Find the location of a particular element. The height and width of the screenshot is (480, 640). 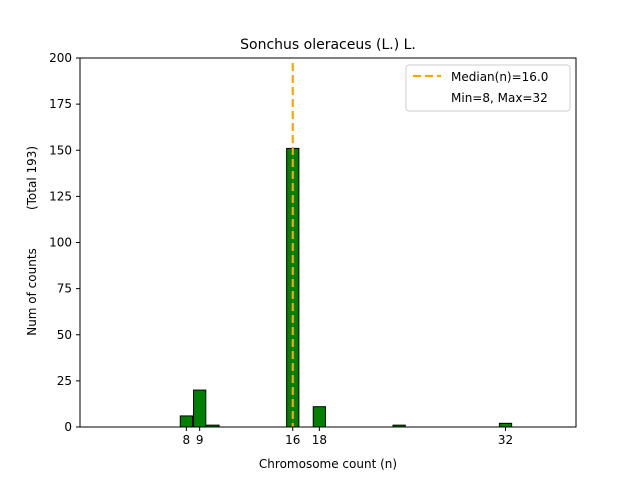

y-tick-label: 50 is located at coordinates (64, 335).